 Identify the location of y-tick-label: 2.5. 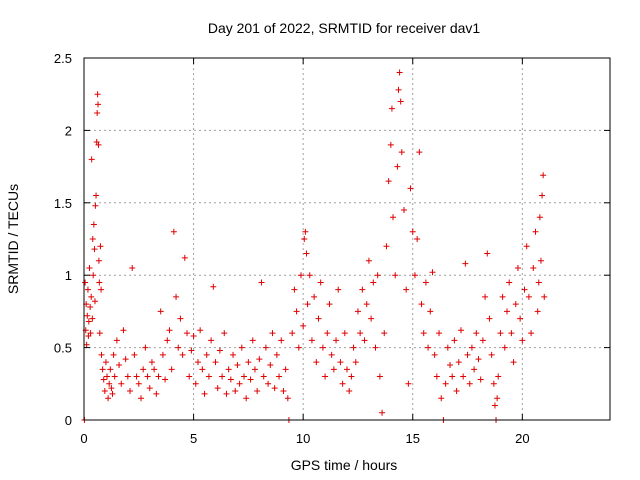
(63, 58).